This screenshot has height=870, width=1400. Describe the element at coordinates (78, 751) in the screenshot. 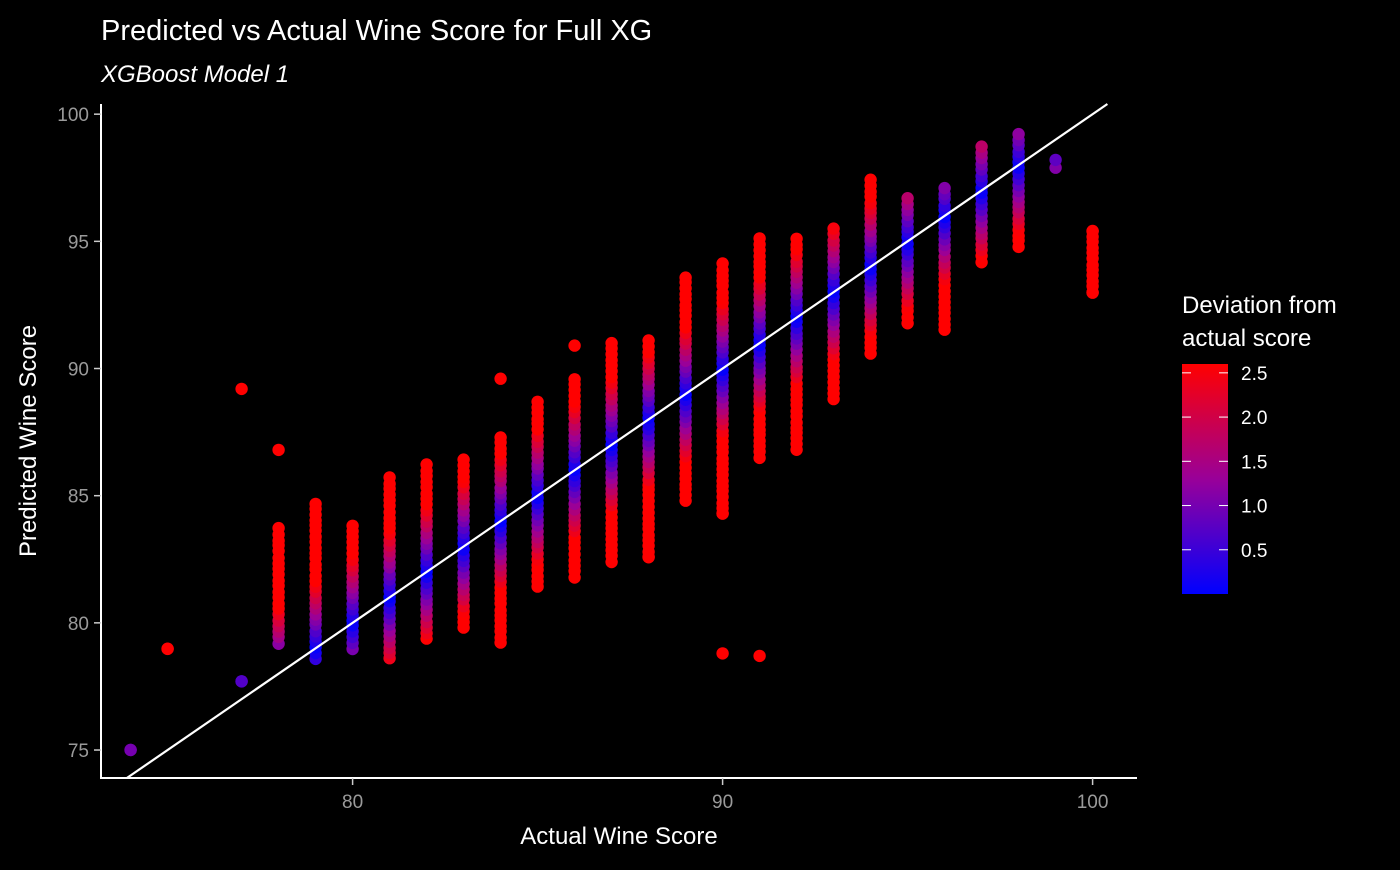

I see `y-tick-label: 75` at that location.